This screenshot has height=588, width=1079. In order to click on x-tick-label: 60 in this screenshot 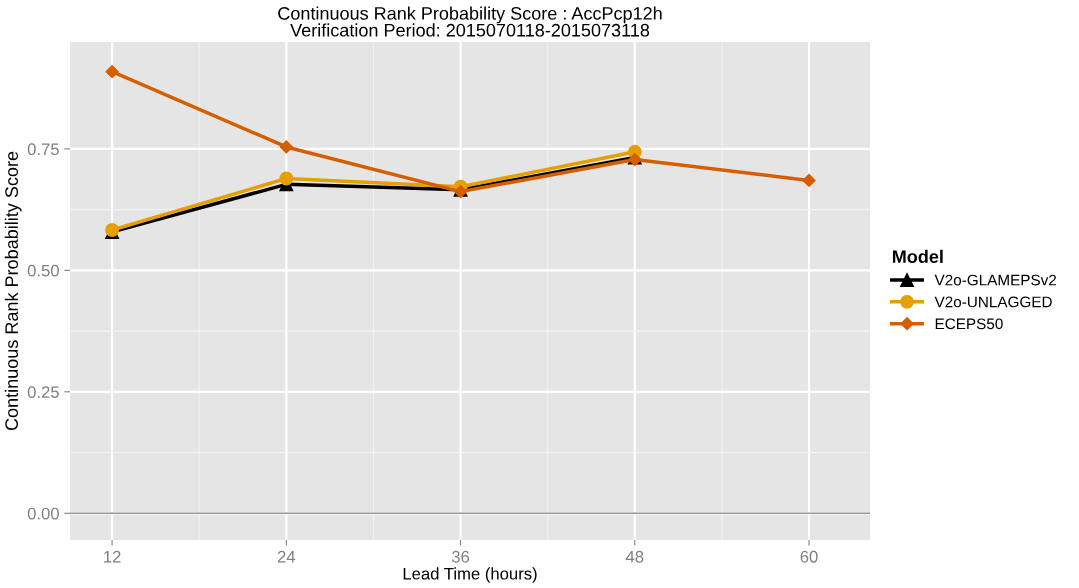, I will do `click(809, 556)`.